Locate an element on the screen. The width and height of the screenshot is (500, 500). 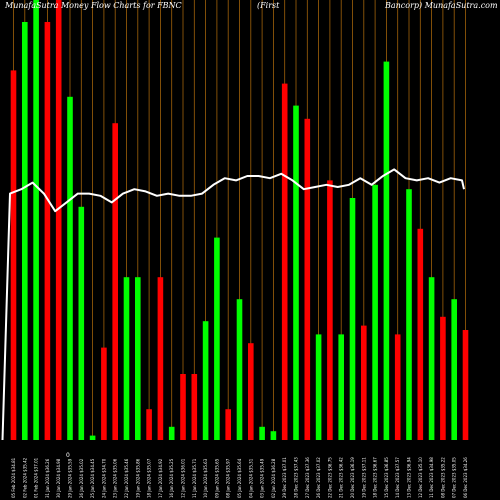
x-tick-label: 10 Jan 2024 $35.63 is located at coordinates (205, 478).